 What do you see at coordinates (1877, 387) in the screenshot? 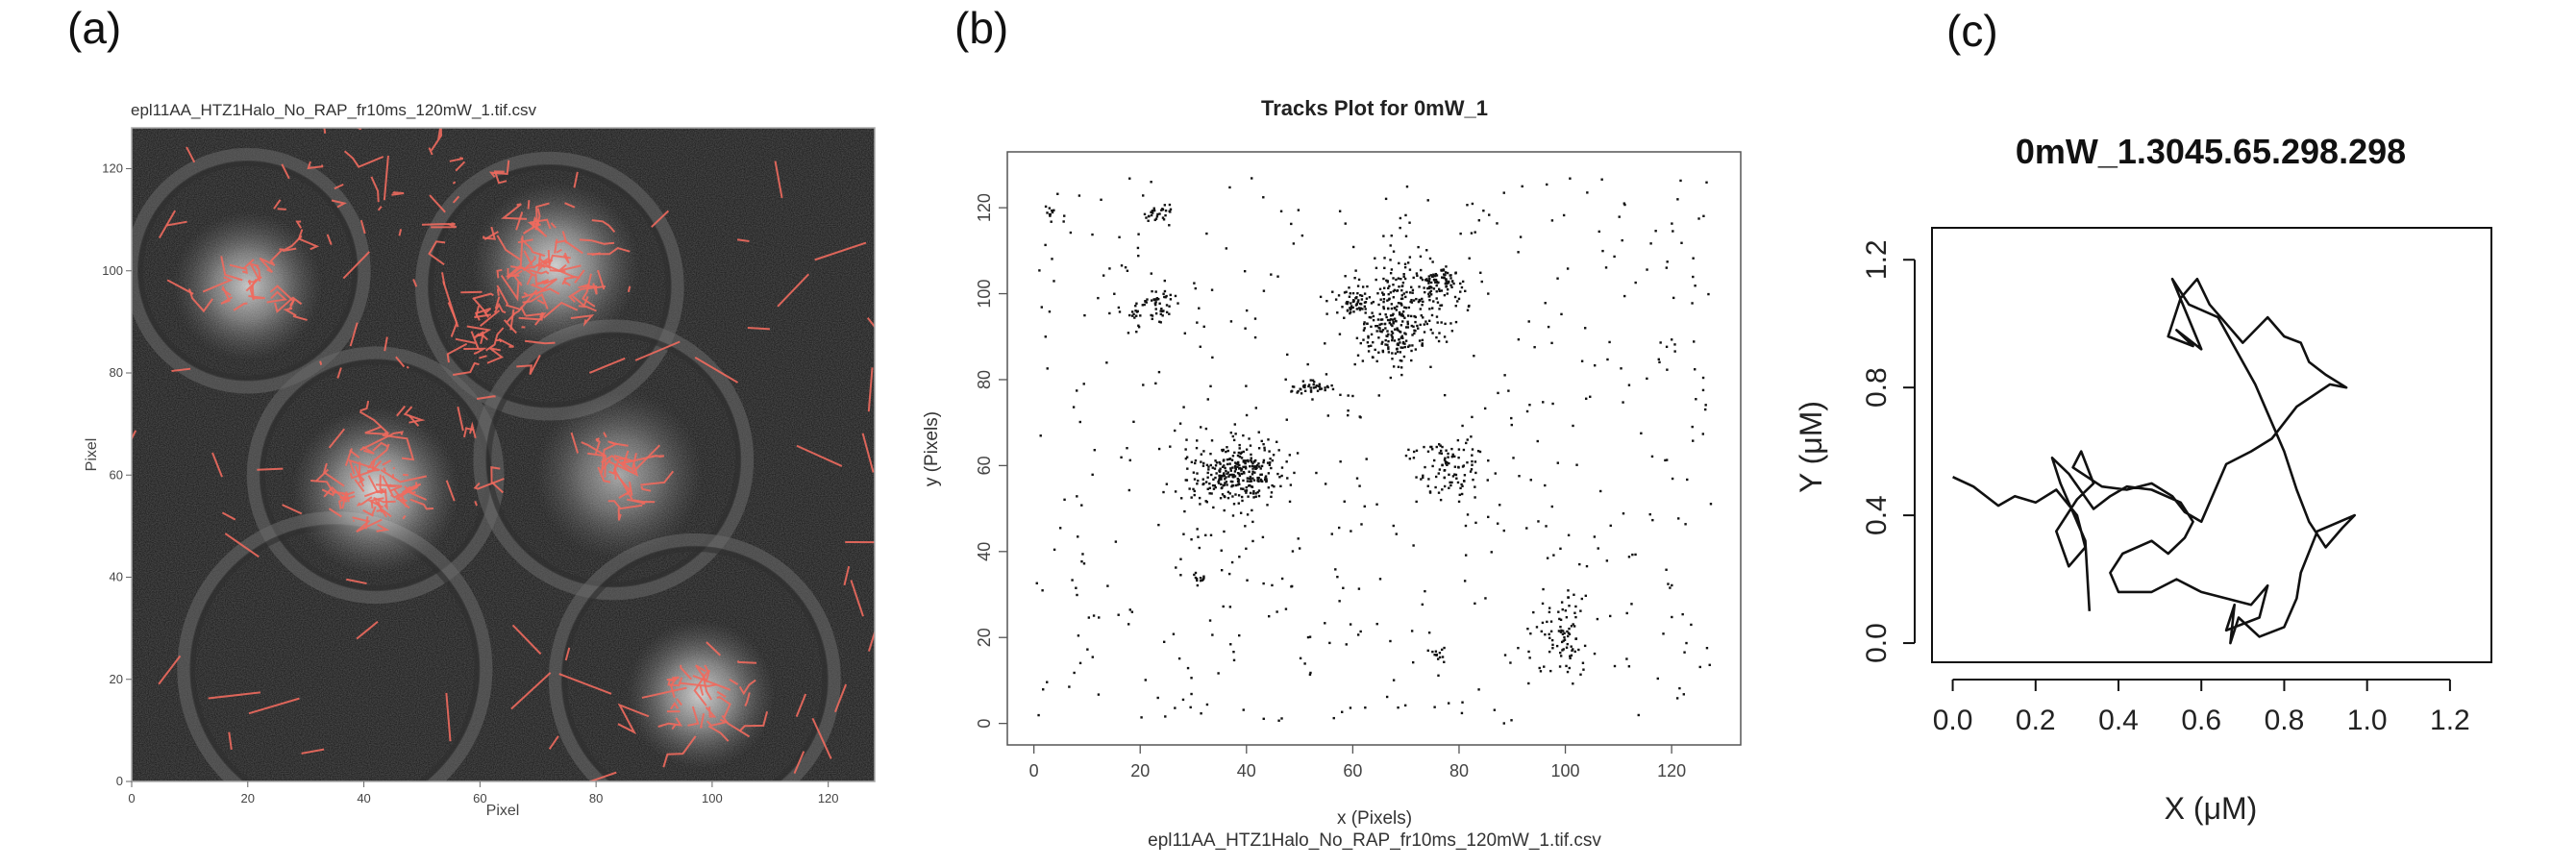
I see `y-tick-label: 0.8` at bounding box center [1877, 387].